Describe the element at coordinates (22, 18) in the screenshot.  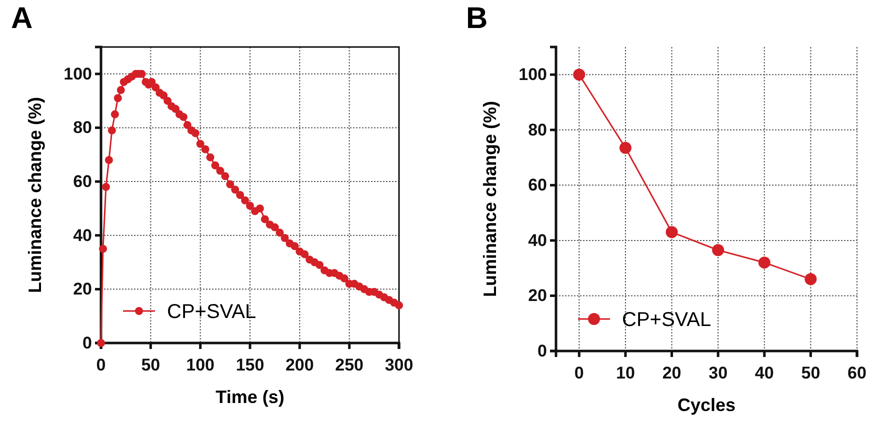
I see `text: A` at that location.